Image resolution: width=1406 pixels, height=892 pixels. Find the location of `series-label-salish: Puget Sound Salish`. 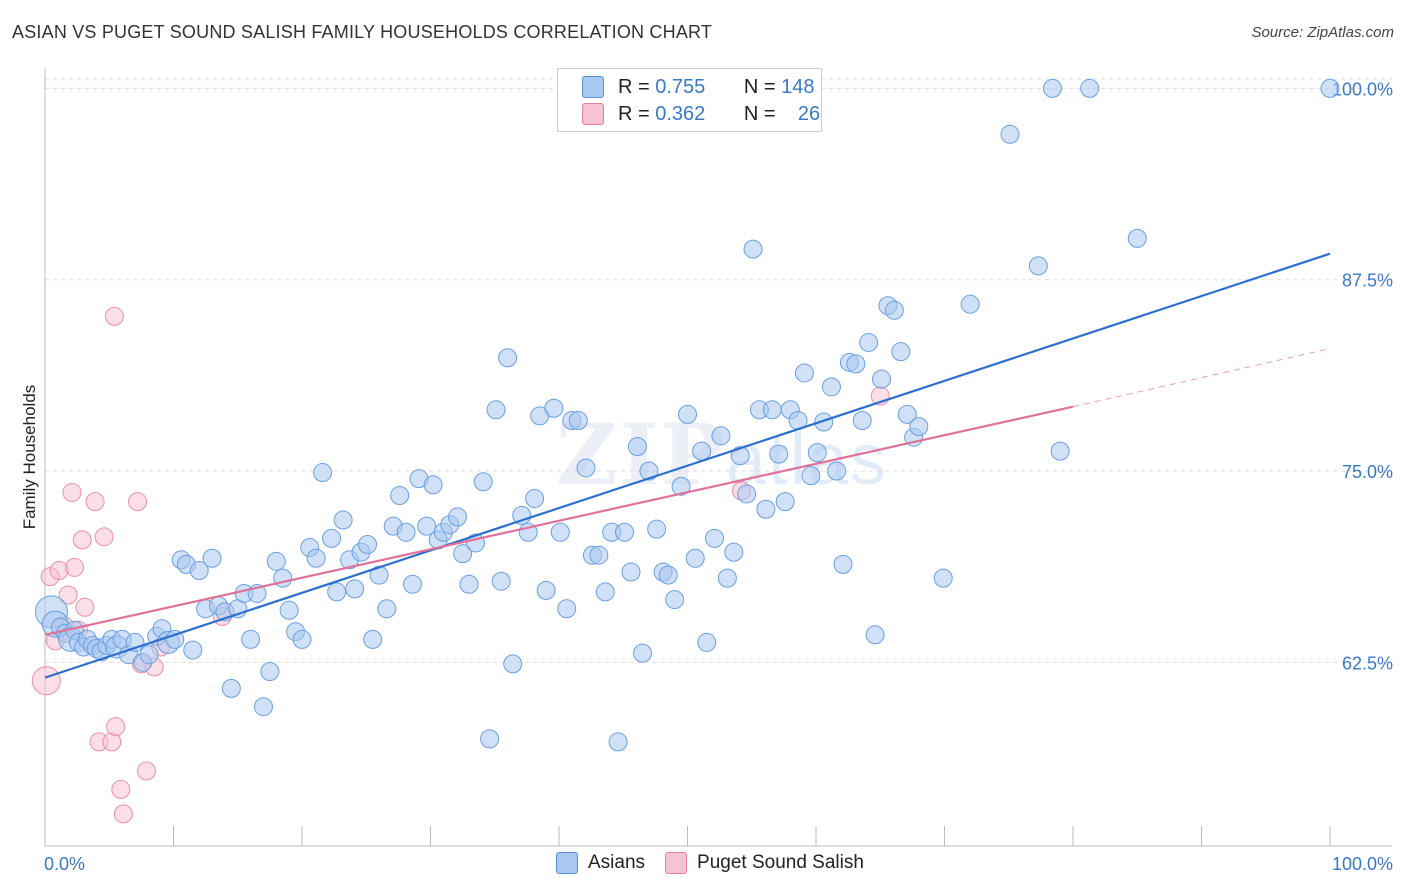

series-label-salish: Puget Sound Salish is located at coordinates (780, 862).